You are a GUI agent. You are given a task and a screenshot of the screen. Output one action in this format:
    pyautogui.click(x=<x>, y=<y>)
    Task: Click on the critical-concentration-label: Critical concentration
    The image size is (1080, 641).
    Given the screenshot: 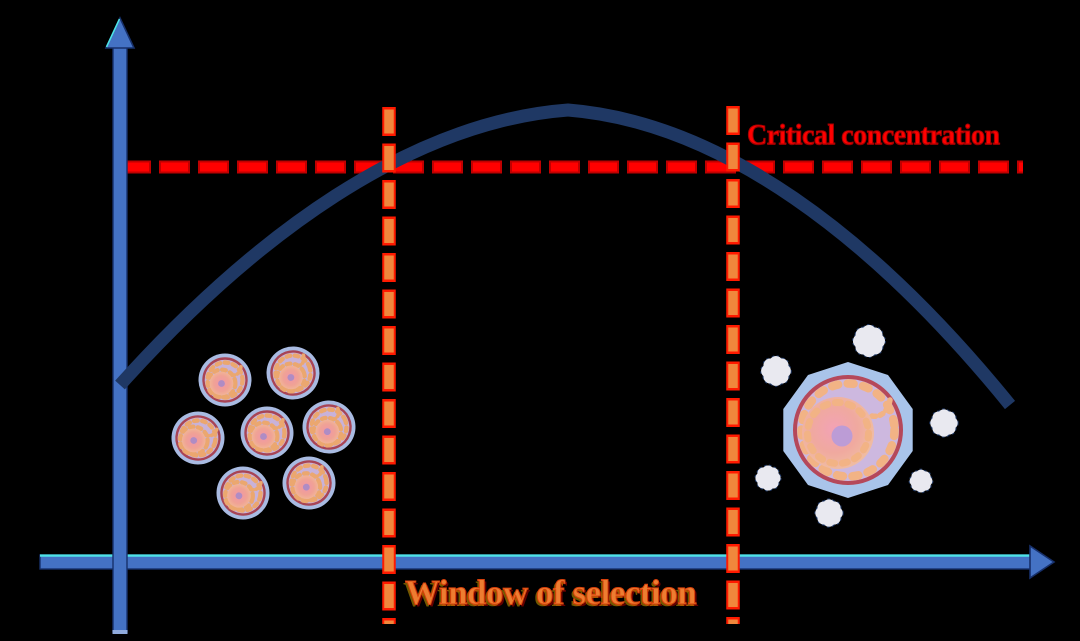 What is the action you would take?
    pyautogui.click(x=874, y=135)
    